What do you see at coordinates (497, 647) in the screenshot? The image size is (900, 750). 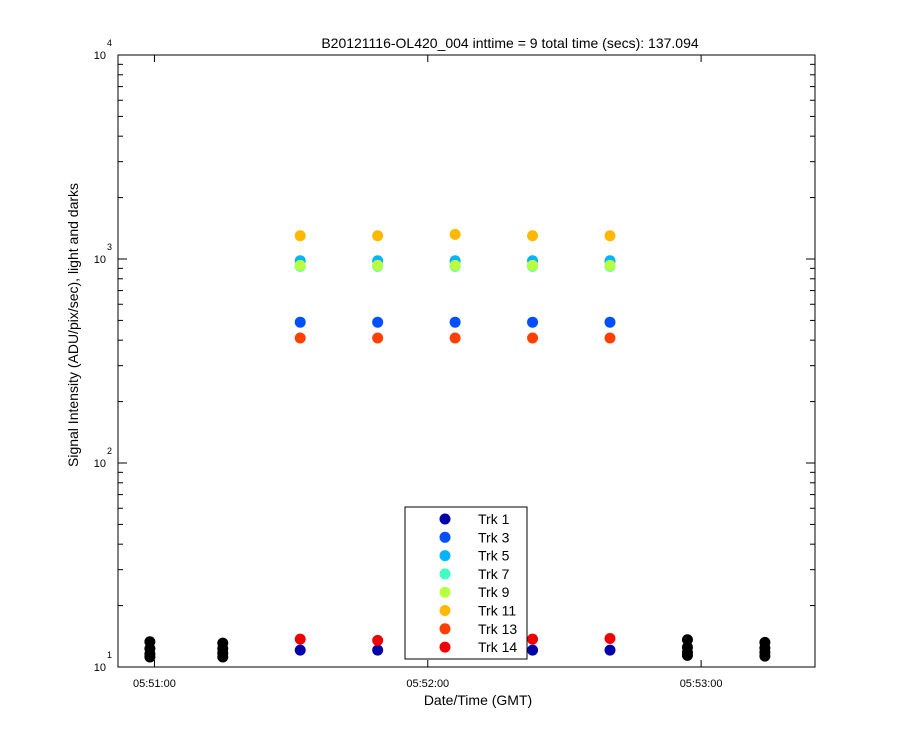 I see `legend-label: Trk 14` at bounding box center [497, 647].